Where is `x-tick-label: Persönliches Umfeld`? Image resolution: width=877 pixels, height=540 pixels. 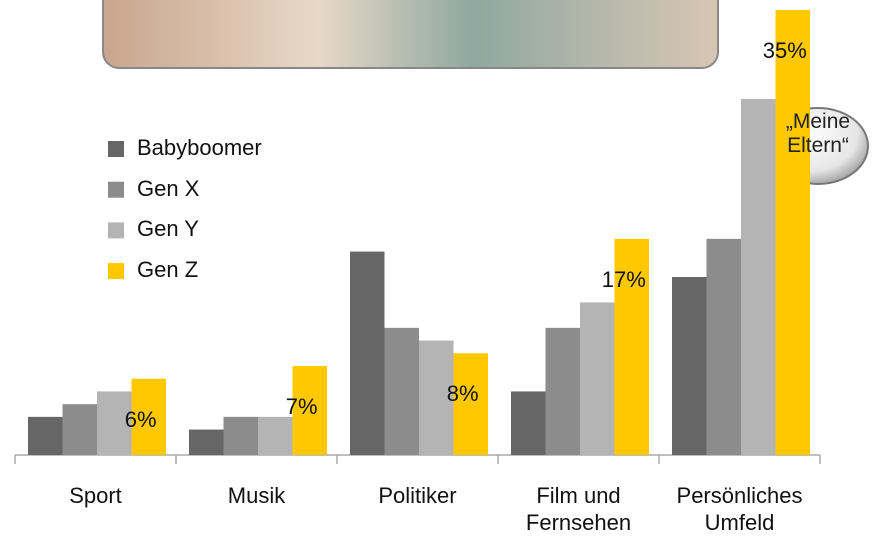 x-tick-label: Persönliches Umfeld is located at coordinates (739, 509).